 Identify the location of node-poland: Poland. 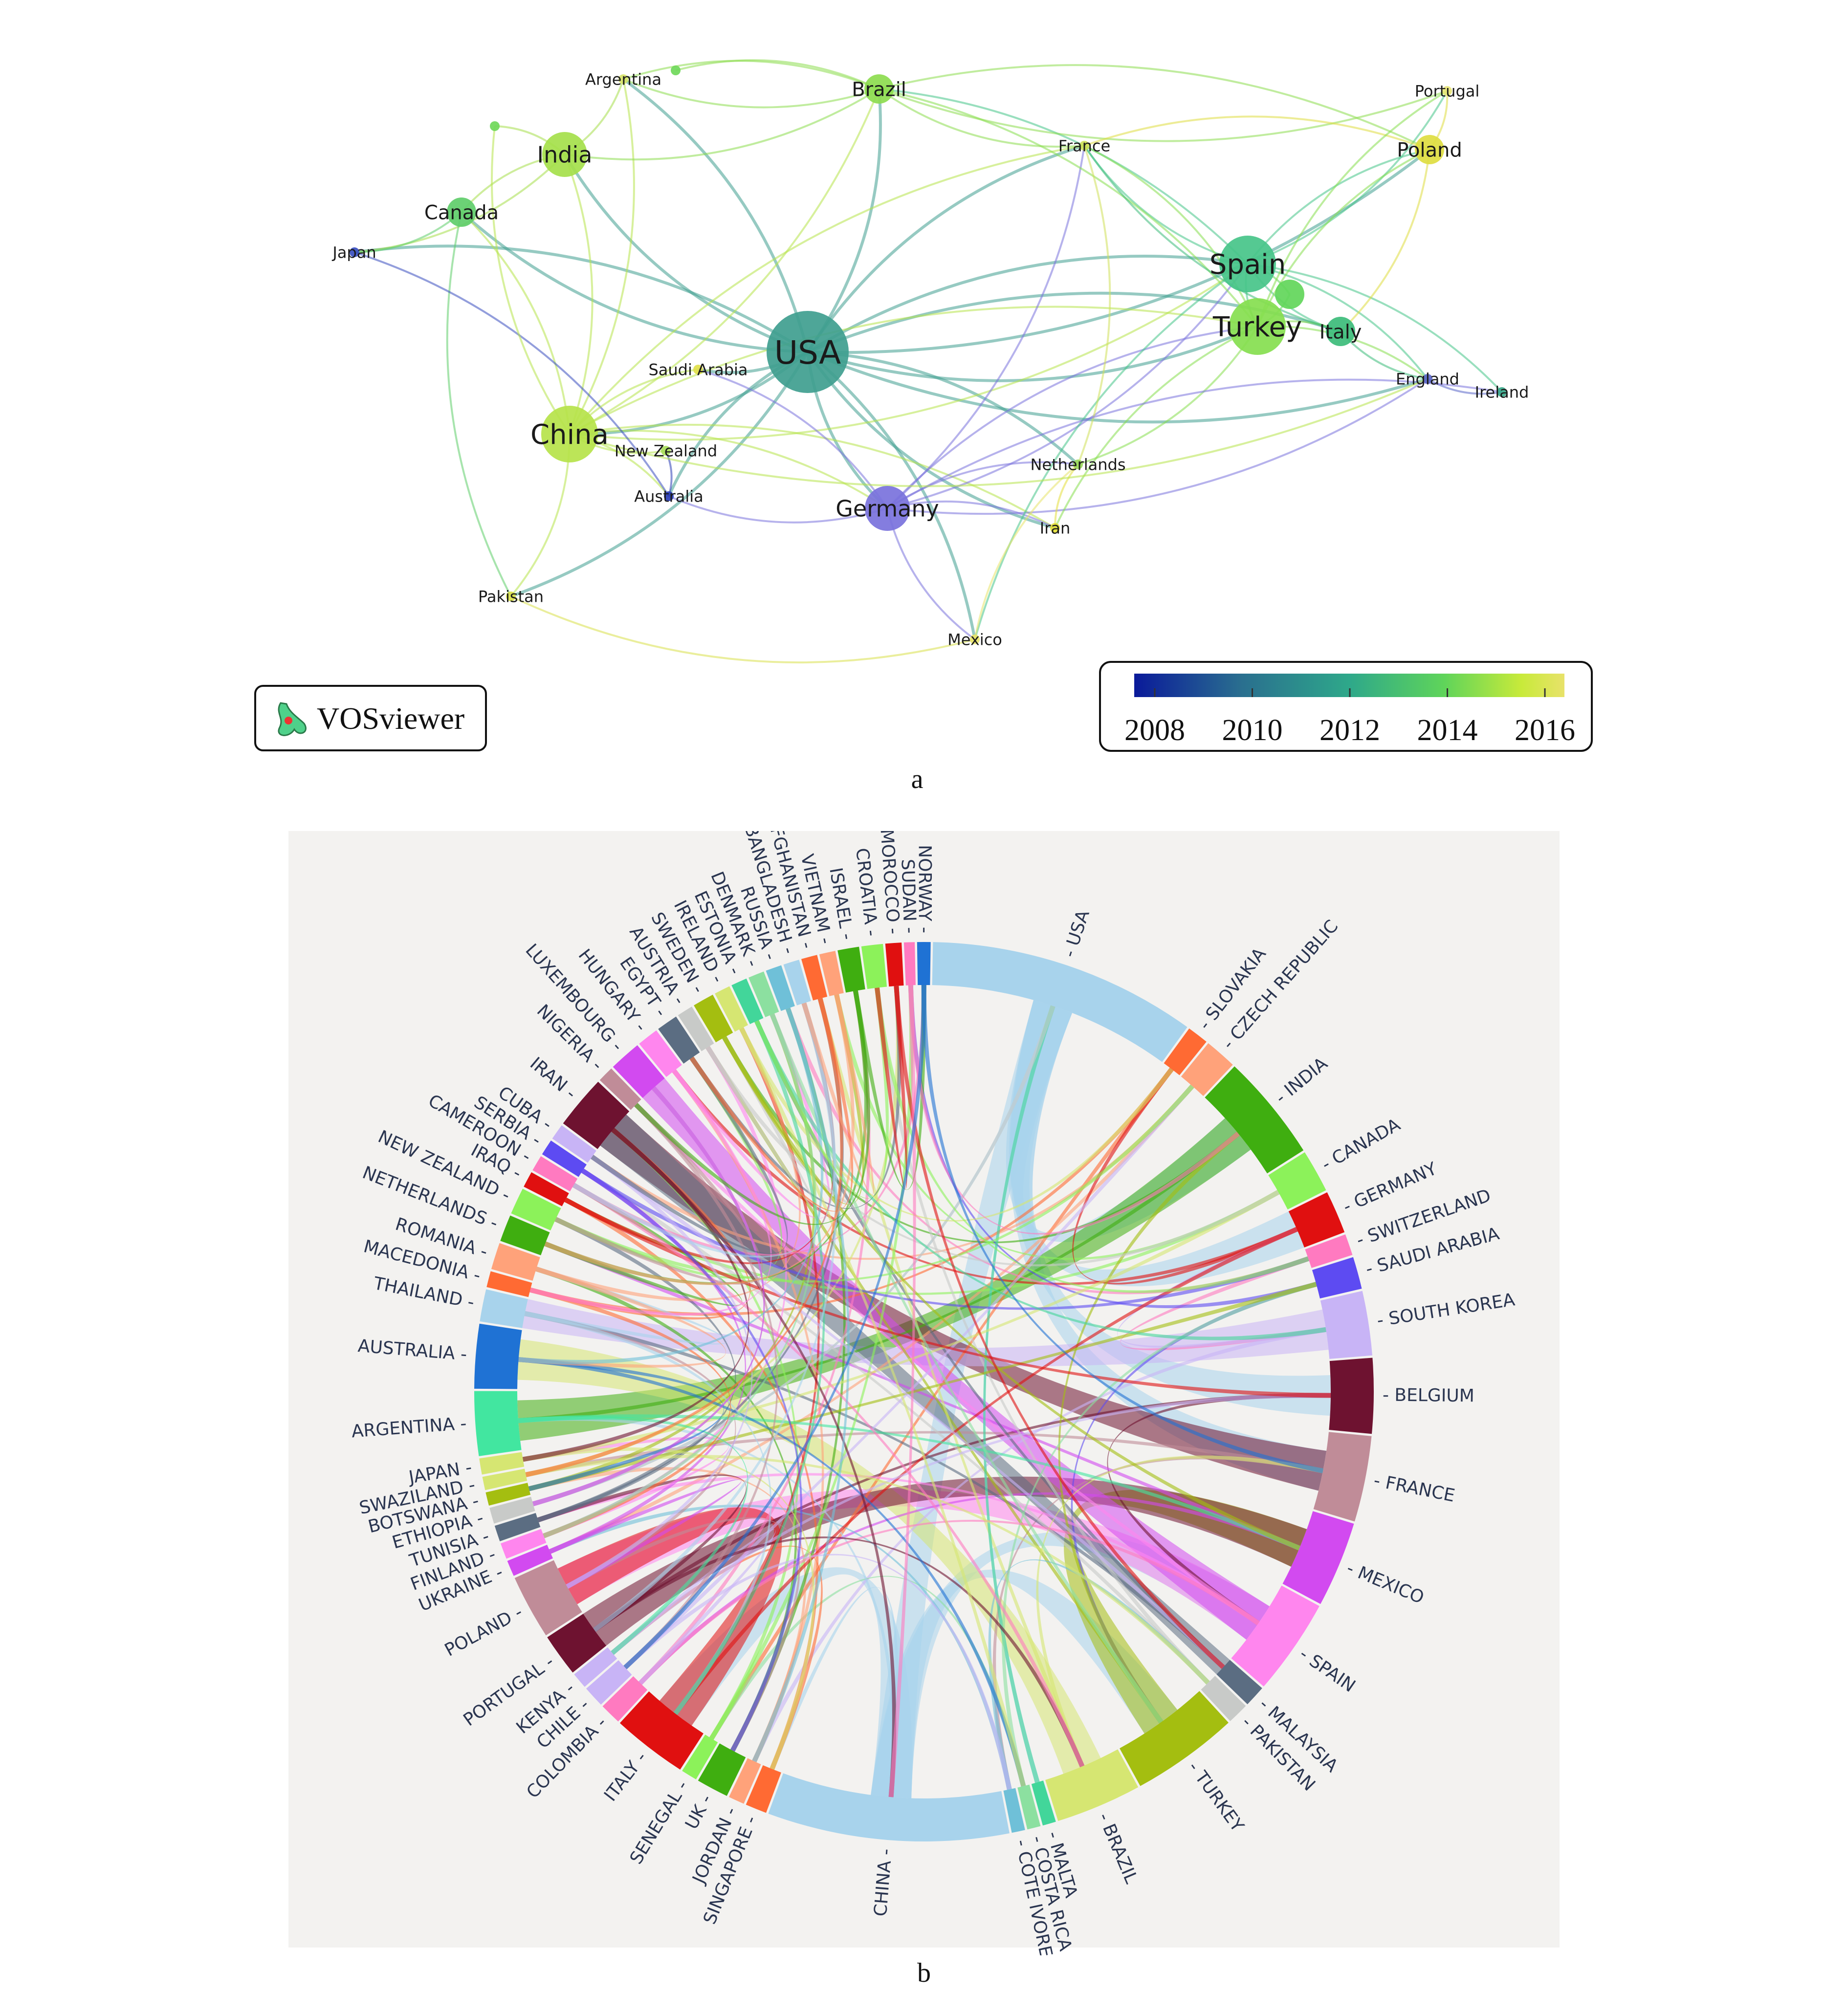
(1429, 149).